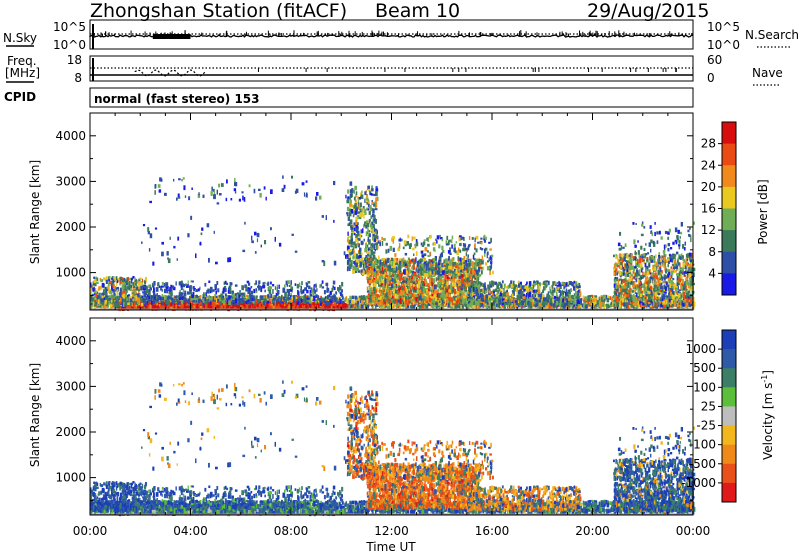  Describe the element at coordinates (69, 27) in the screenshot. I see `noise-left-tick-top: 10^5` at that location.